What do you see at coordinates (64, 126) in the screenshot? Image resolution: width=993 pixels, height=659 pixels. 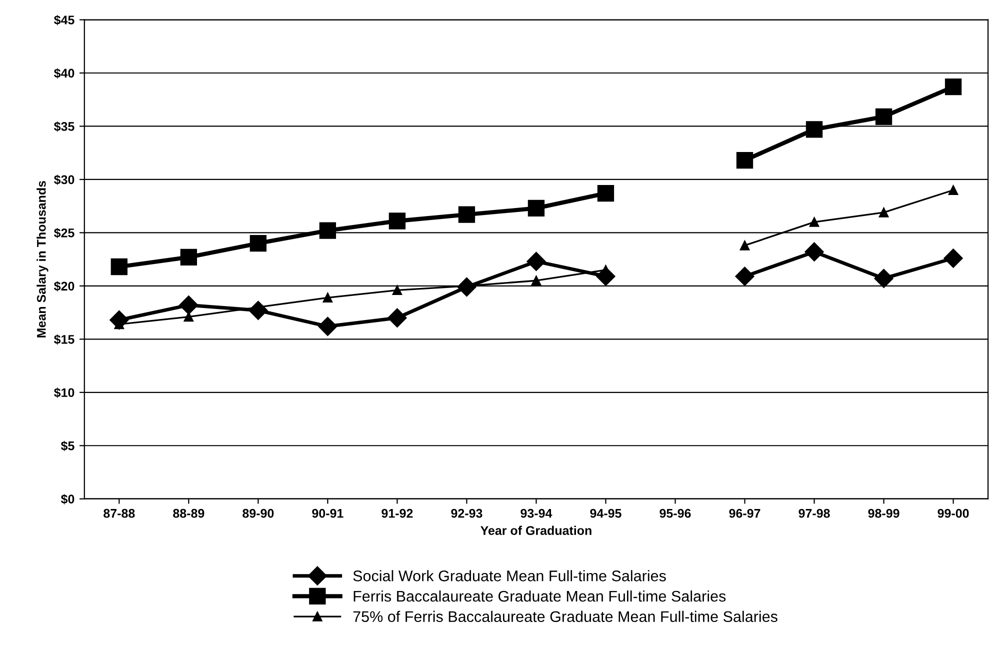 I see `y-tick-label: $35` at bounding box center [64, 126].